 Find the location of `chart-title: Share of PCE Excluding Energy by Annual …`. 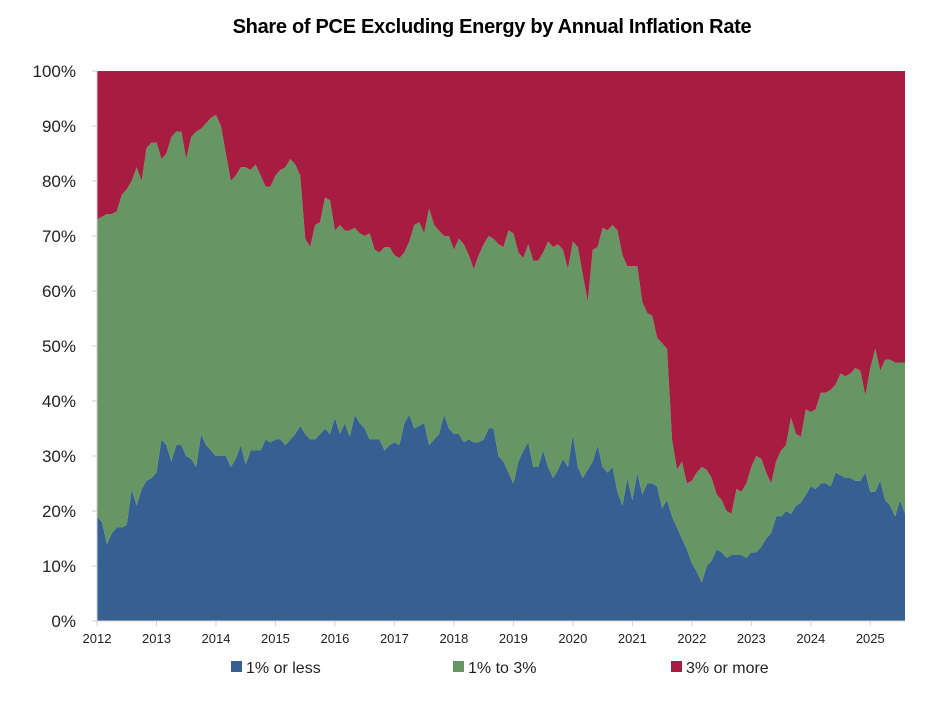

chart-title: Share of PCE Excluding Energy by Annual … is located at coordinates (492, 27).